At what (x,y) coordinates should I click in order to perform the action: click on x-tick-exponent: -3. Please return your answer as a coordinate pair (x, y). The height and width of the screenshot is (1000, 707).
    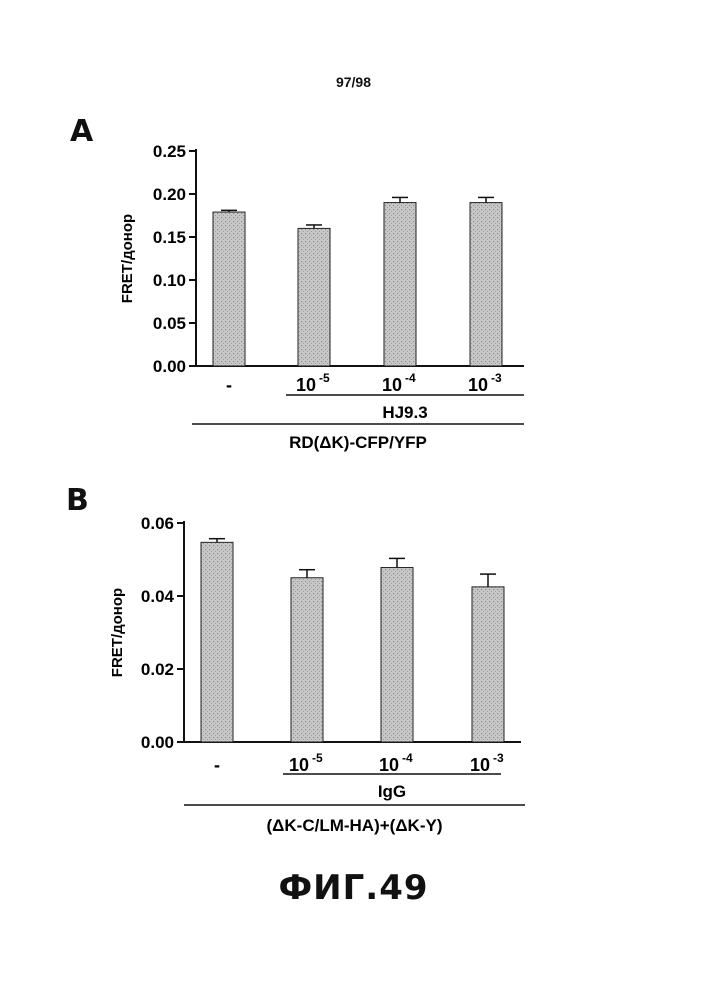
    Looking at the image, I should click on (498, 758).